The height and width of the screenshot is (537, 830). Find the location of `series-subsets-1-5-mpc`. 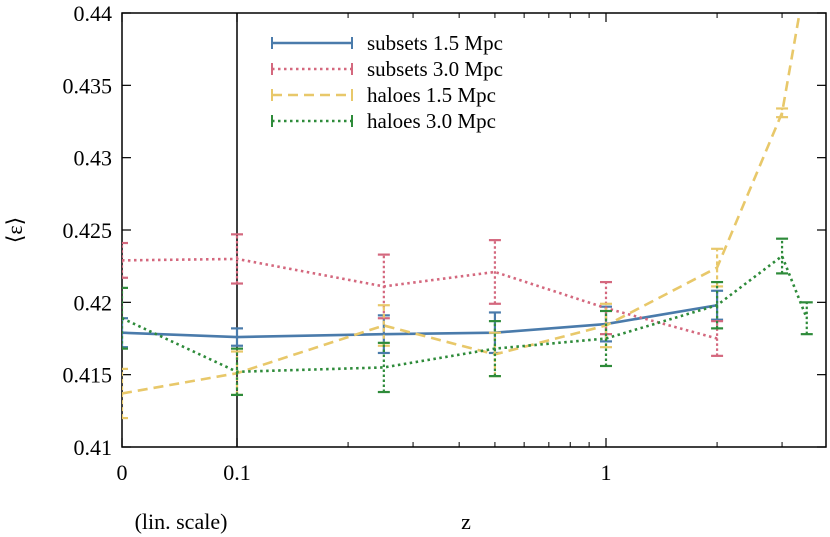

series-subsets-1-5-mpc is located at coordinates (423, 322).